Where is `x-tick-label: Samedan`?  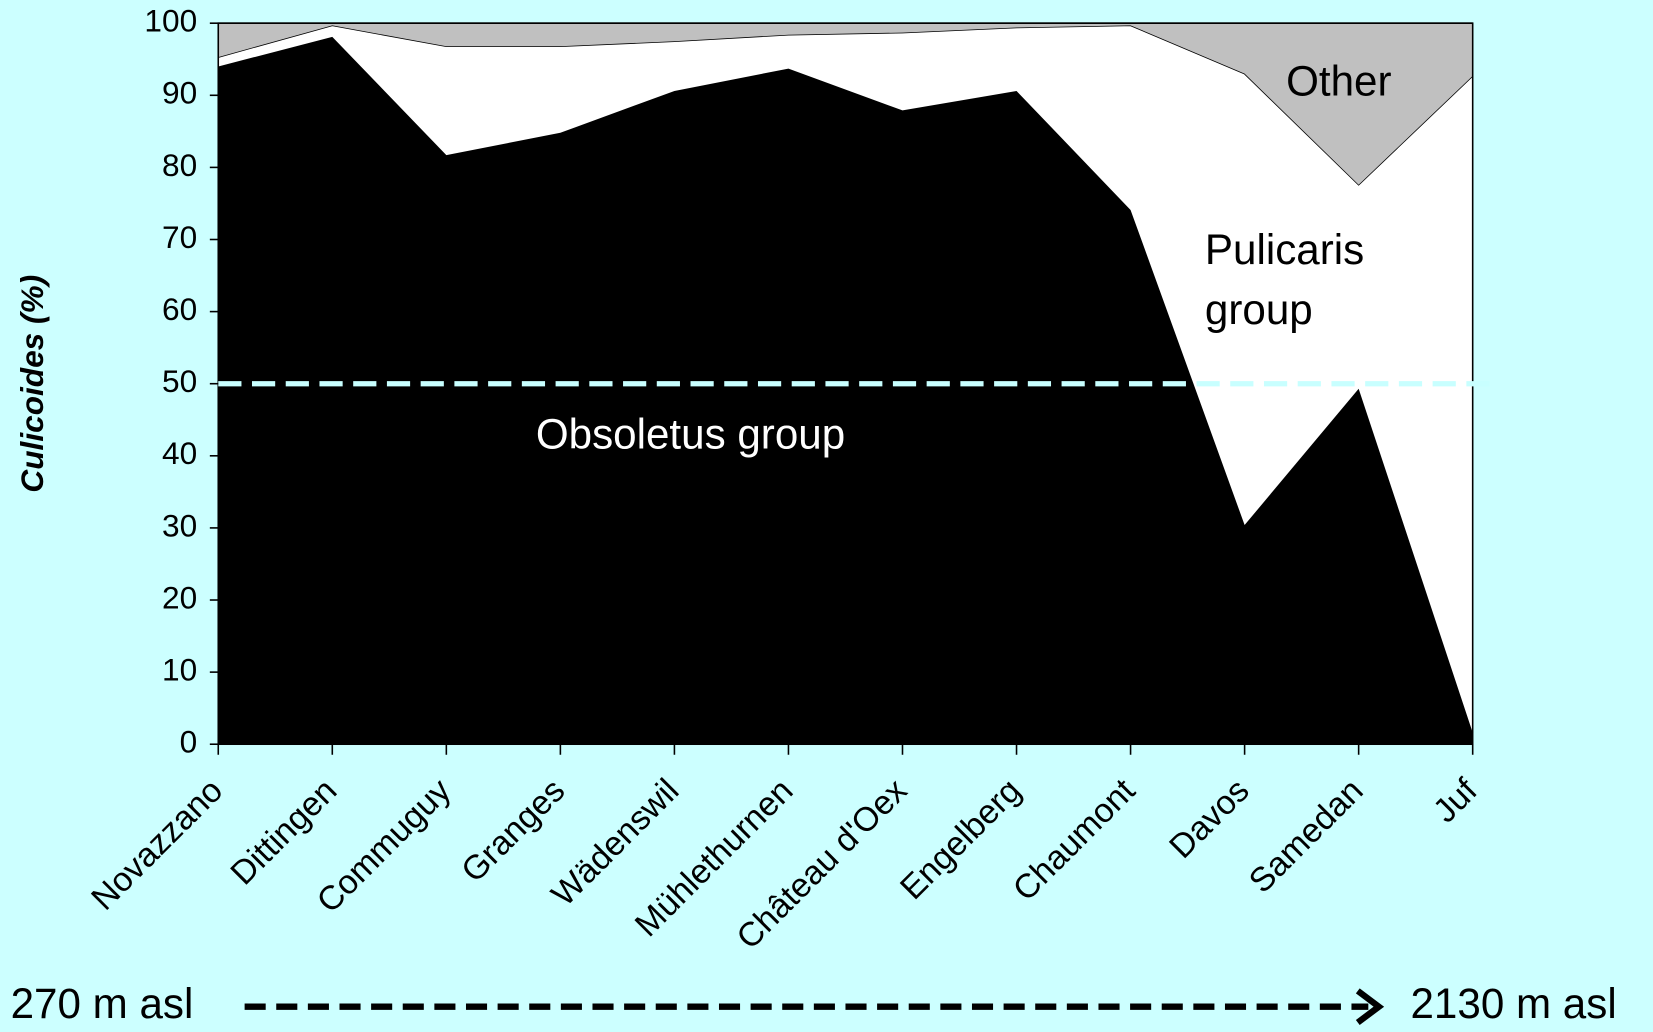 x-tick-label: Samedan is located at coordinates (1306, 835).